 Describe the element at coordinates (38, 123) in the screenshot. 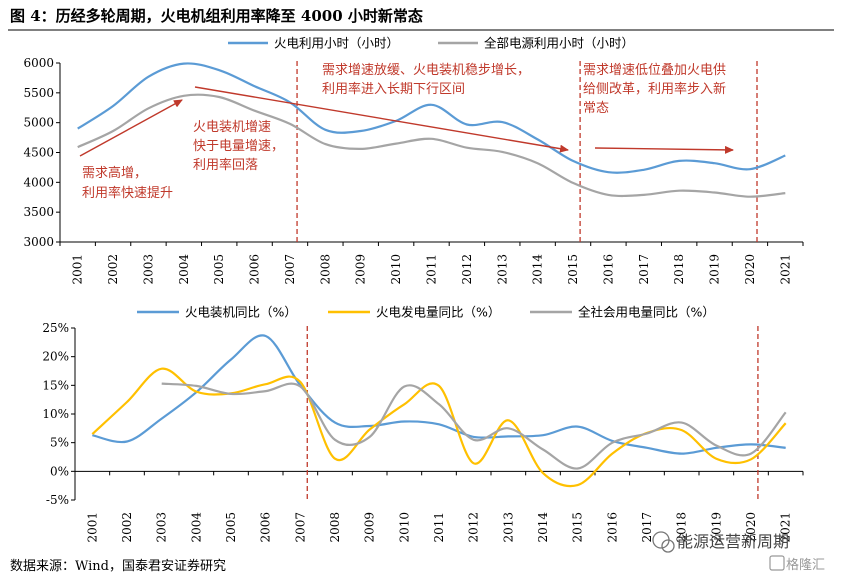

I see `y-tick-label: 5000` at that location.